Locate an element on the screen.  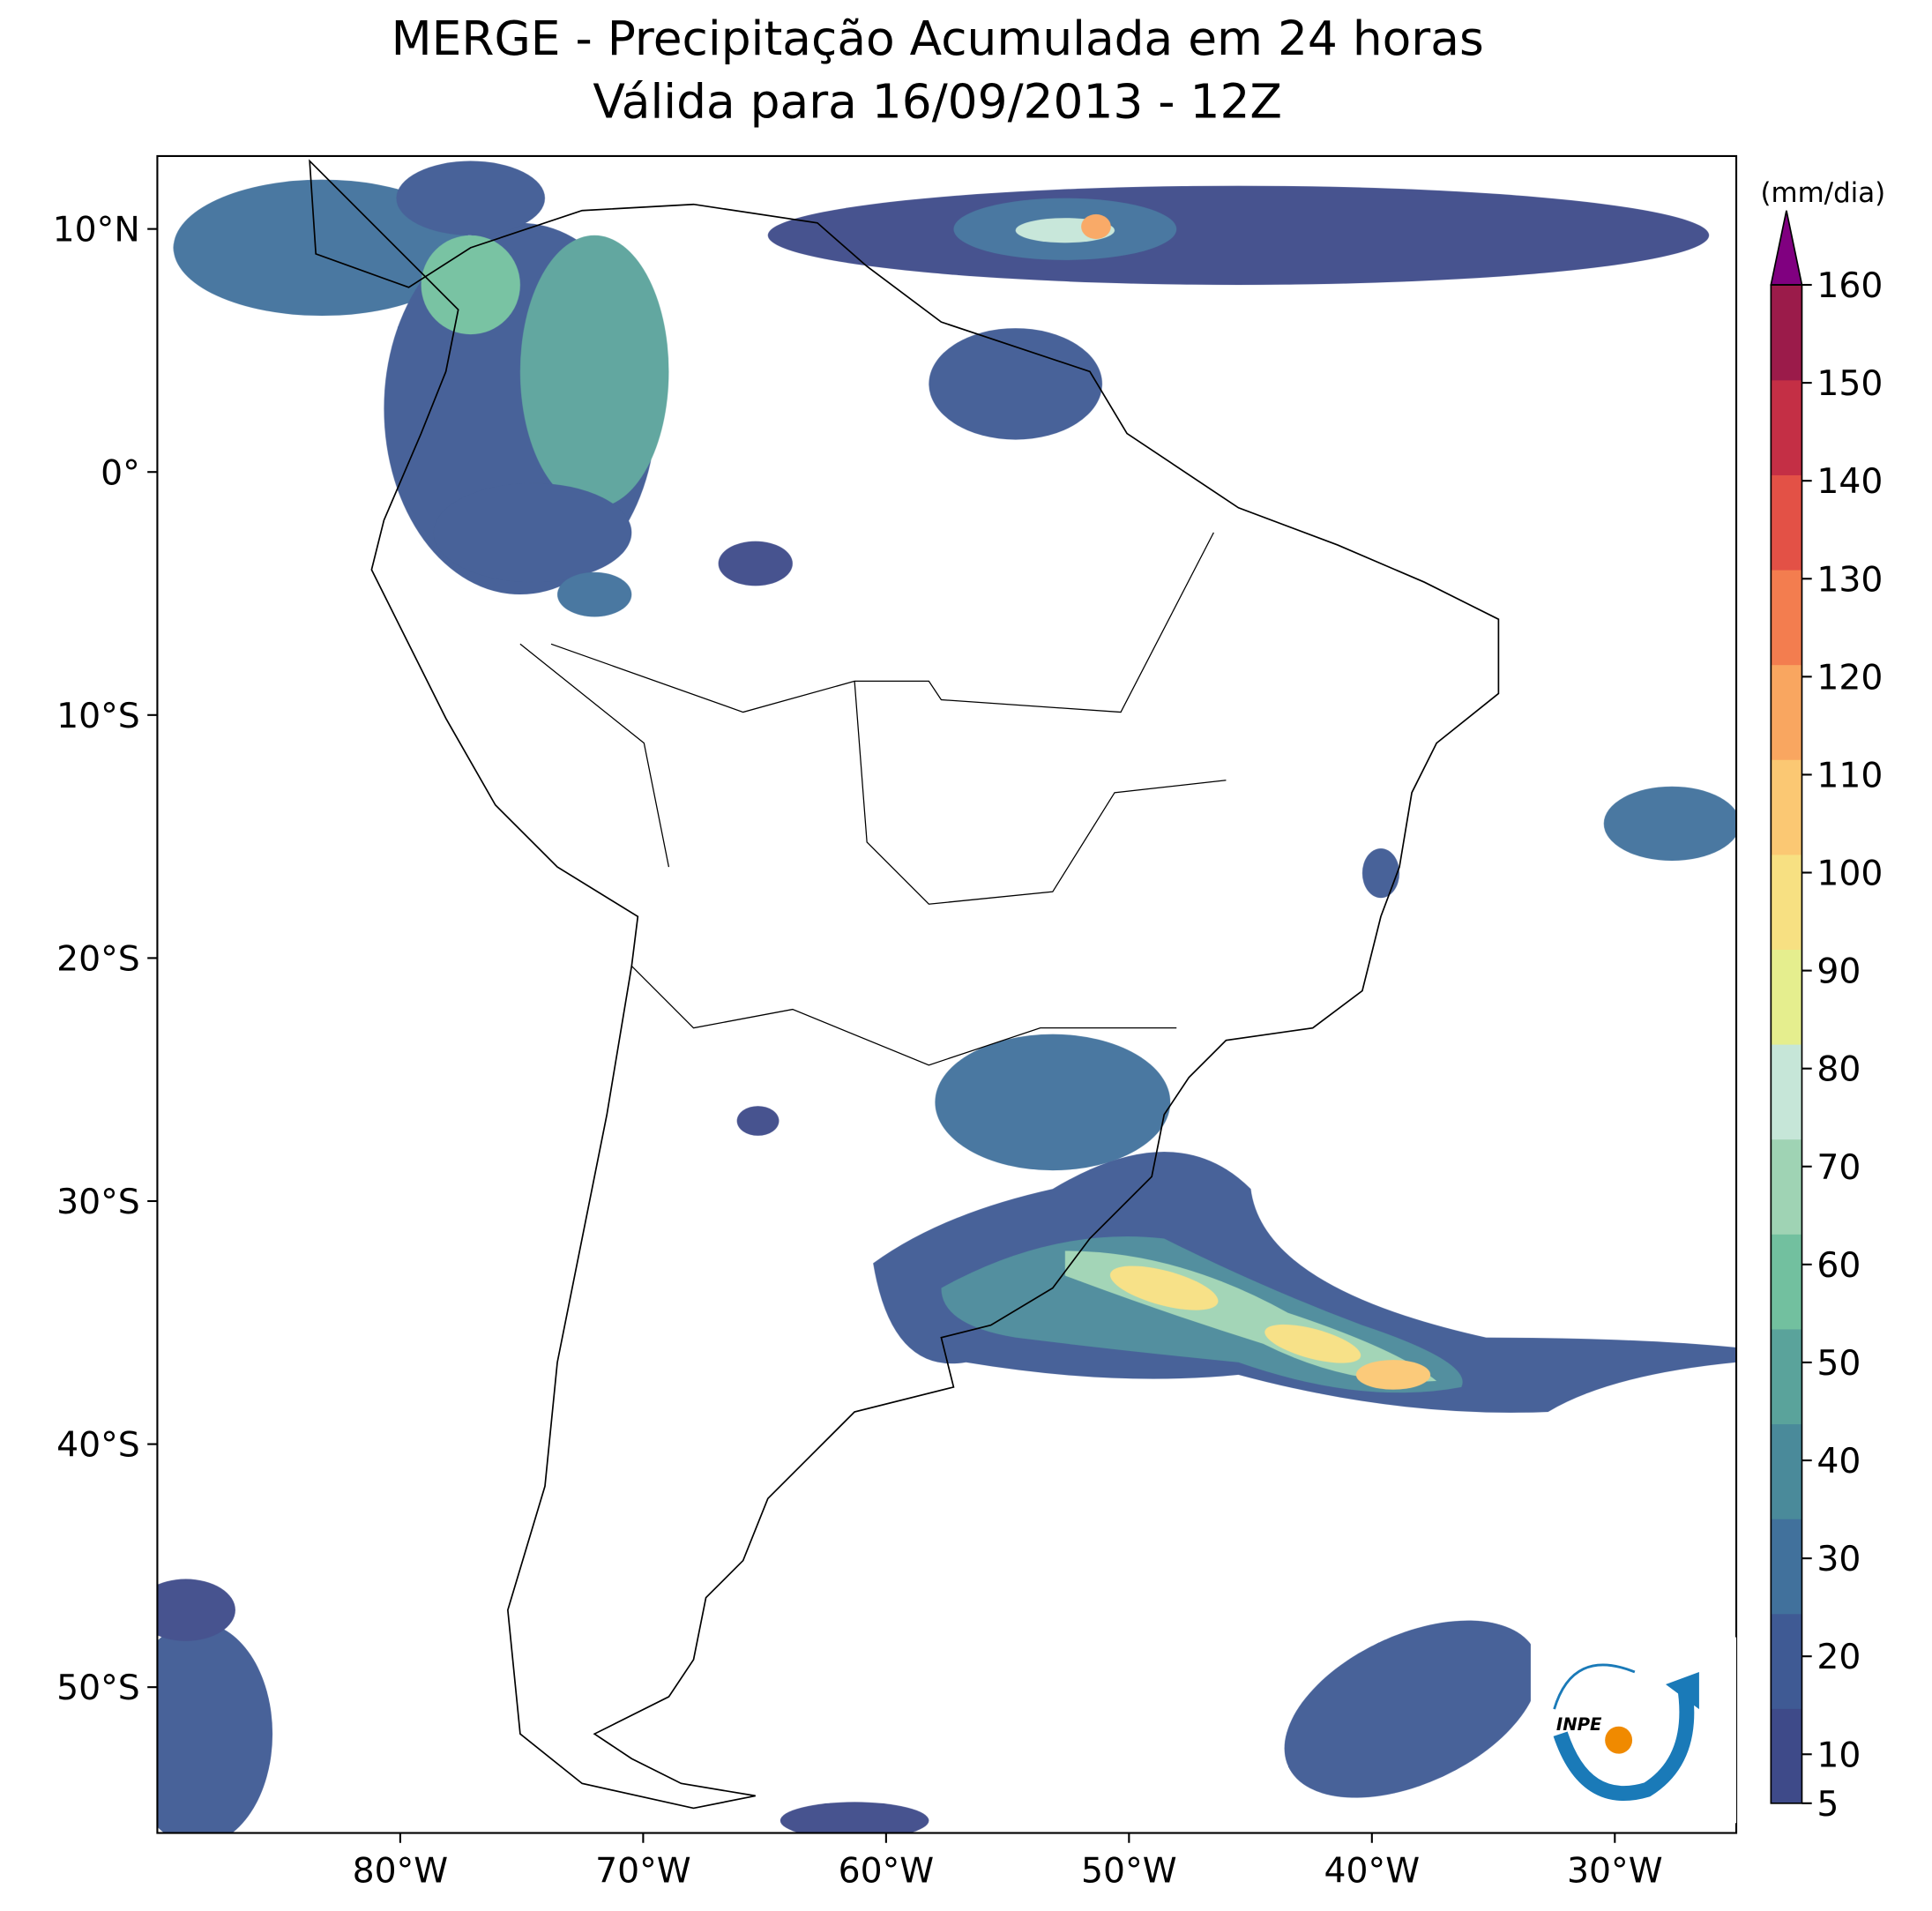
colorbar-label: (mm/dia) is located at coordinates (1822, 193).